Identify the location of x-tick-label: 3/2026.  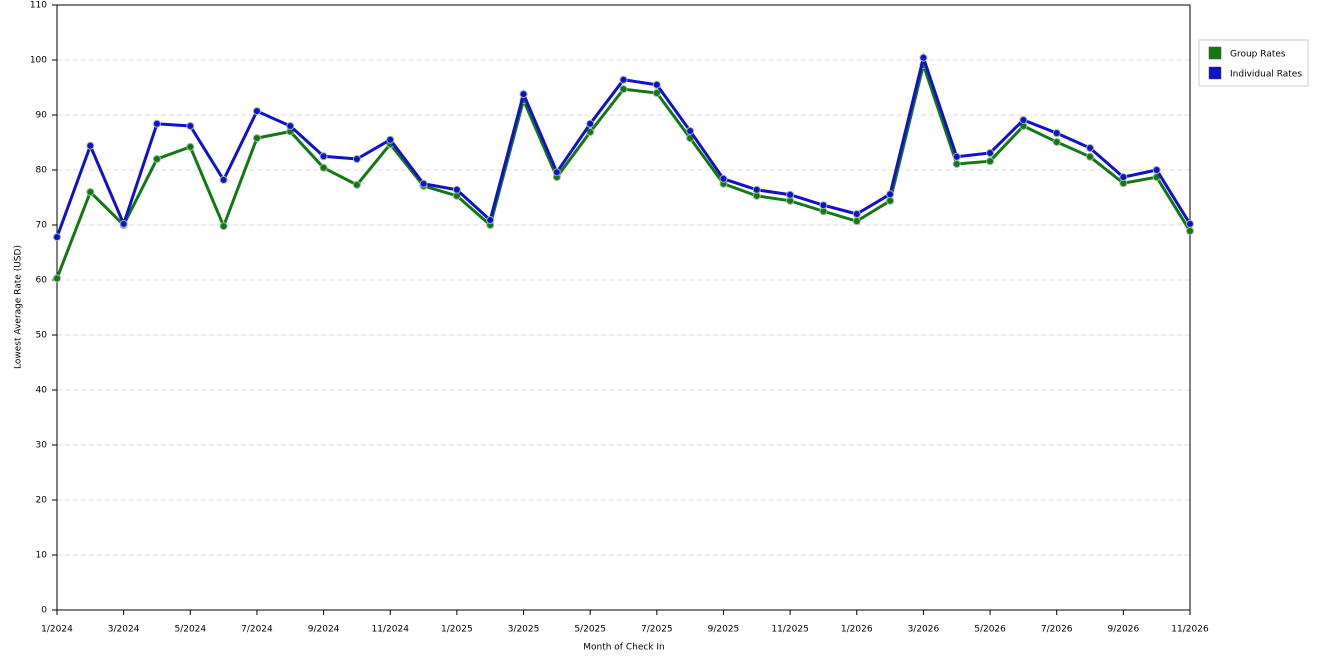
(924, 630).